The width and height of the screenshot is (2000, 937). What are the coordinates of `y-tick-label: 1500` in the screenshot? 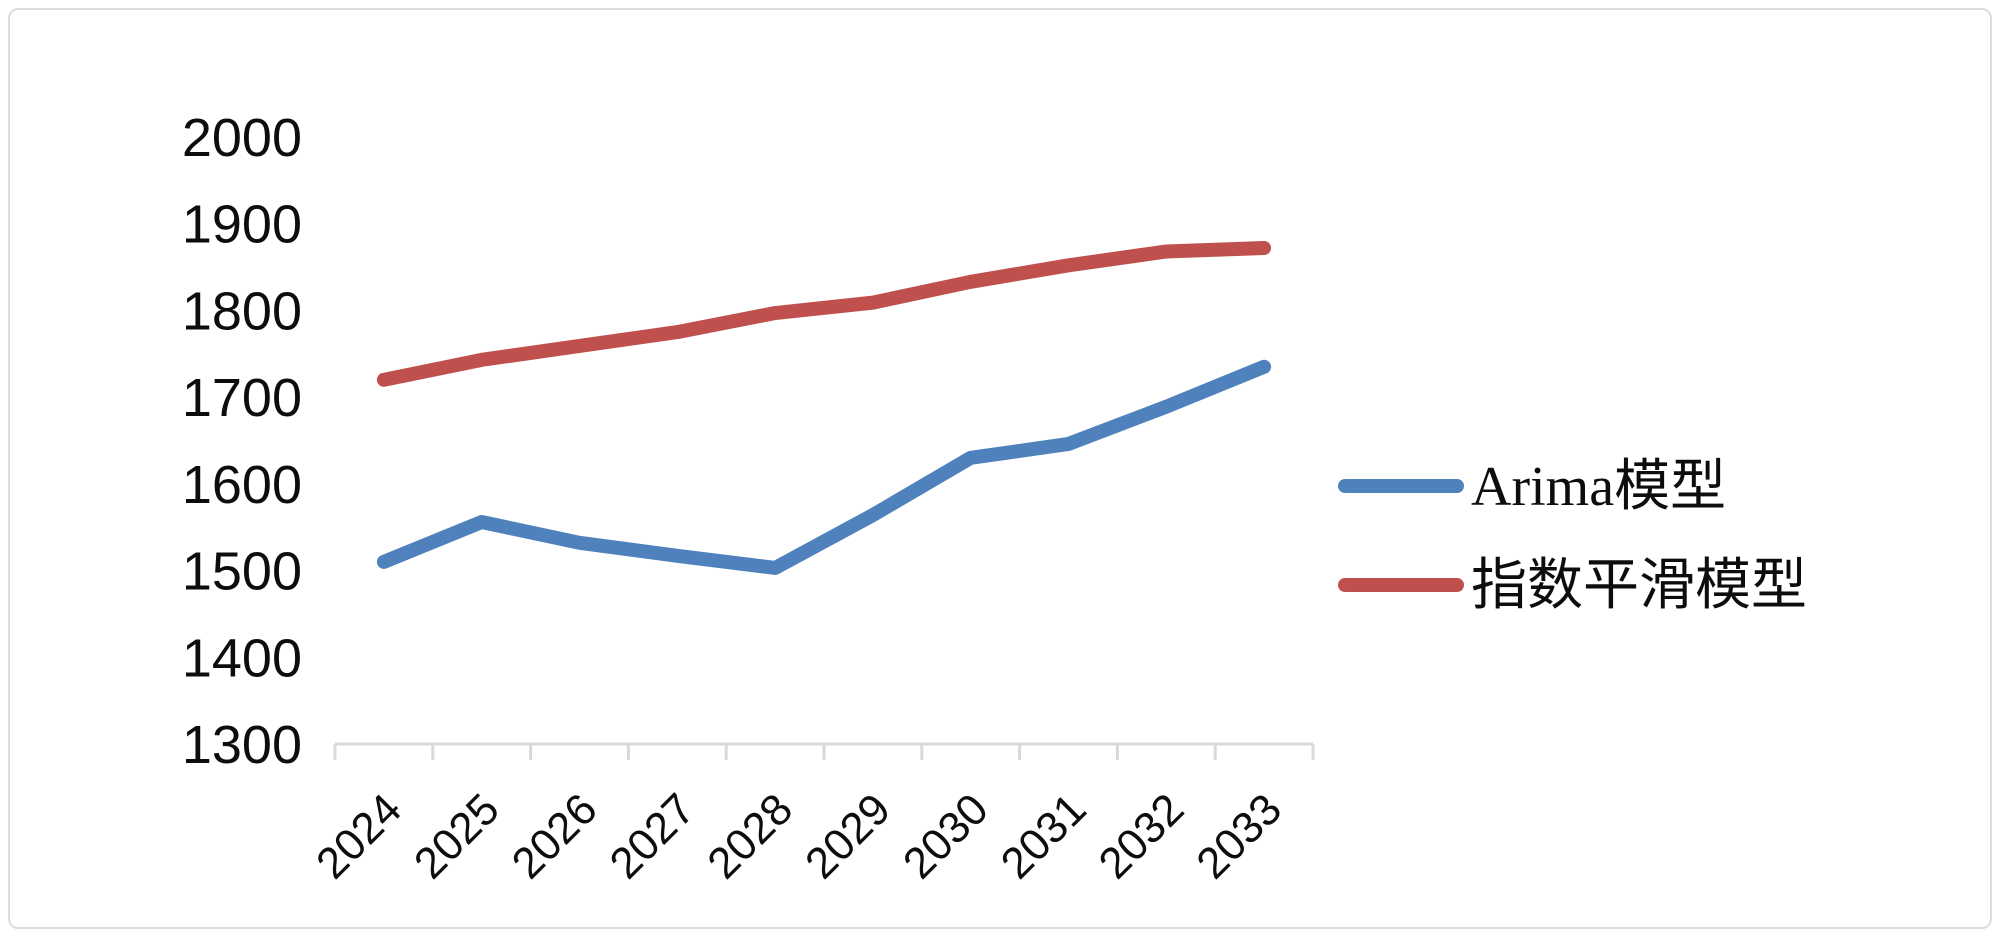 It's located at (242, 572).